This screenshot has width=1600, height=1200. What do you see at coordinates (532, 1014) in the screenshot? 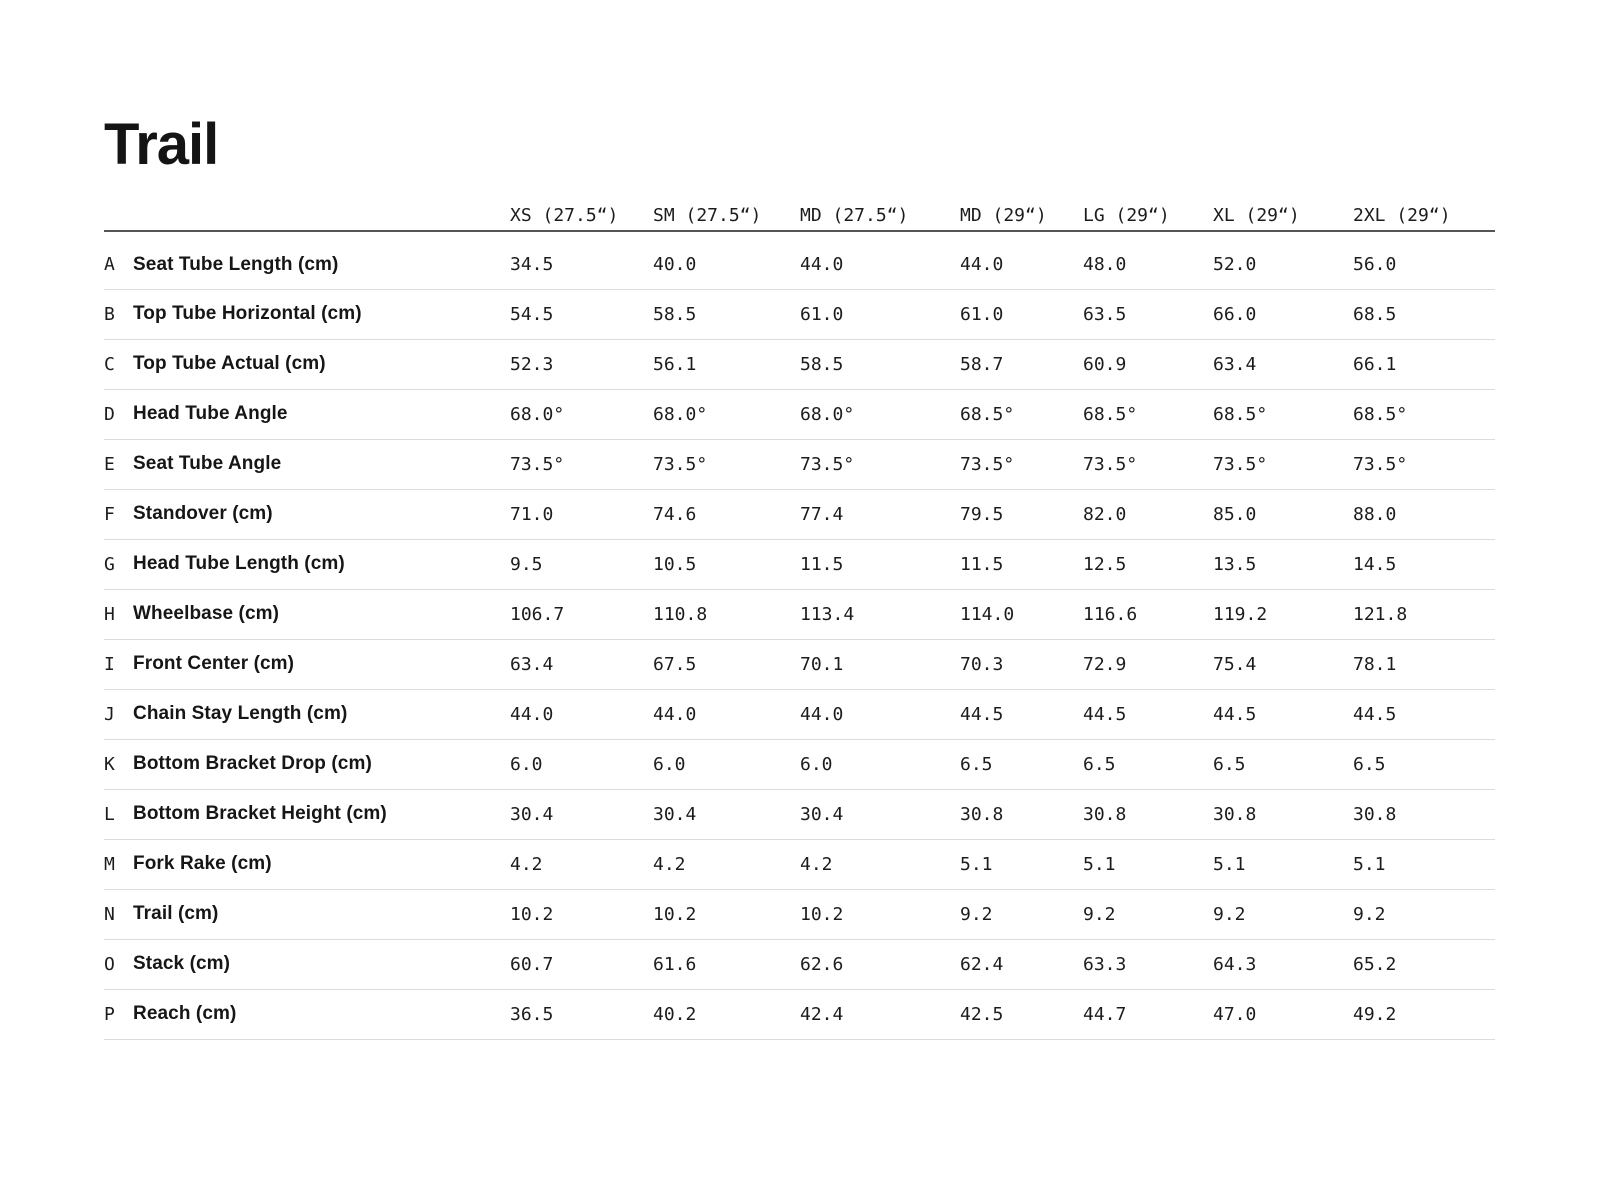
I see `row-value: 36.5` at bounding box center [532, 1014].